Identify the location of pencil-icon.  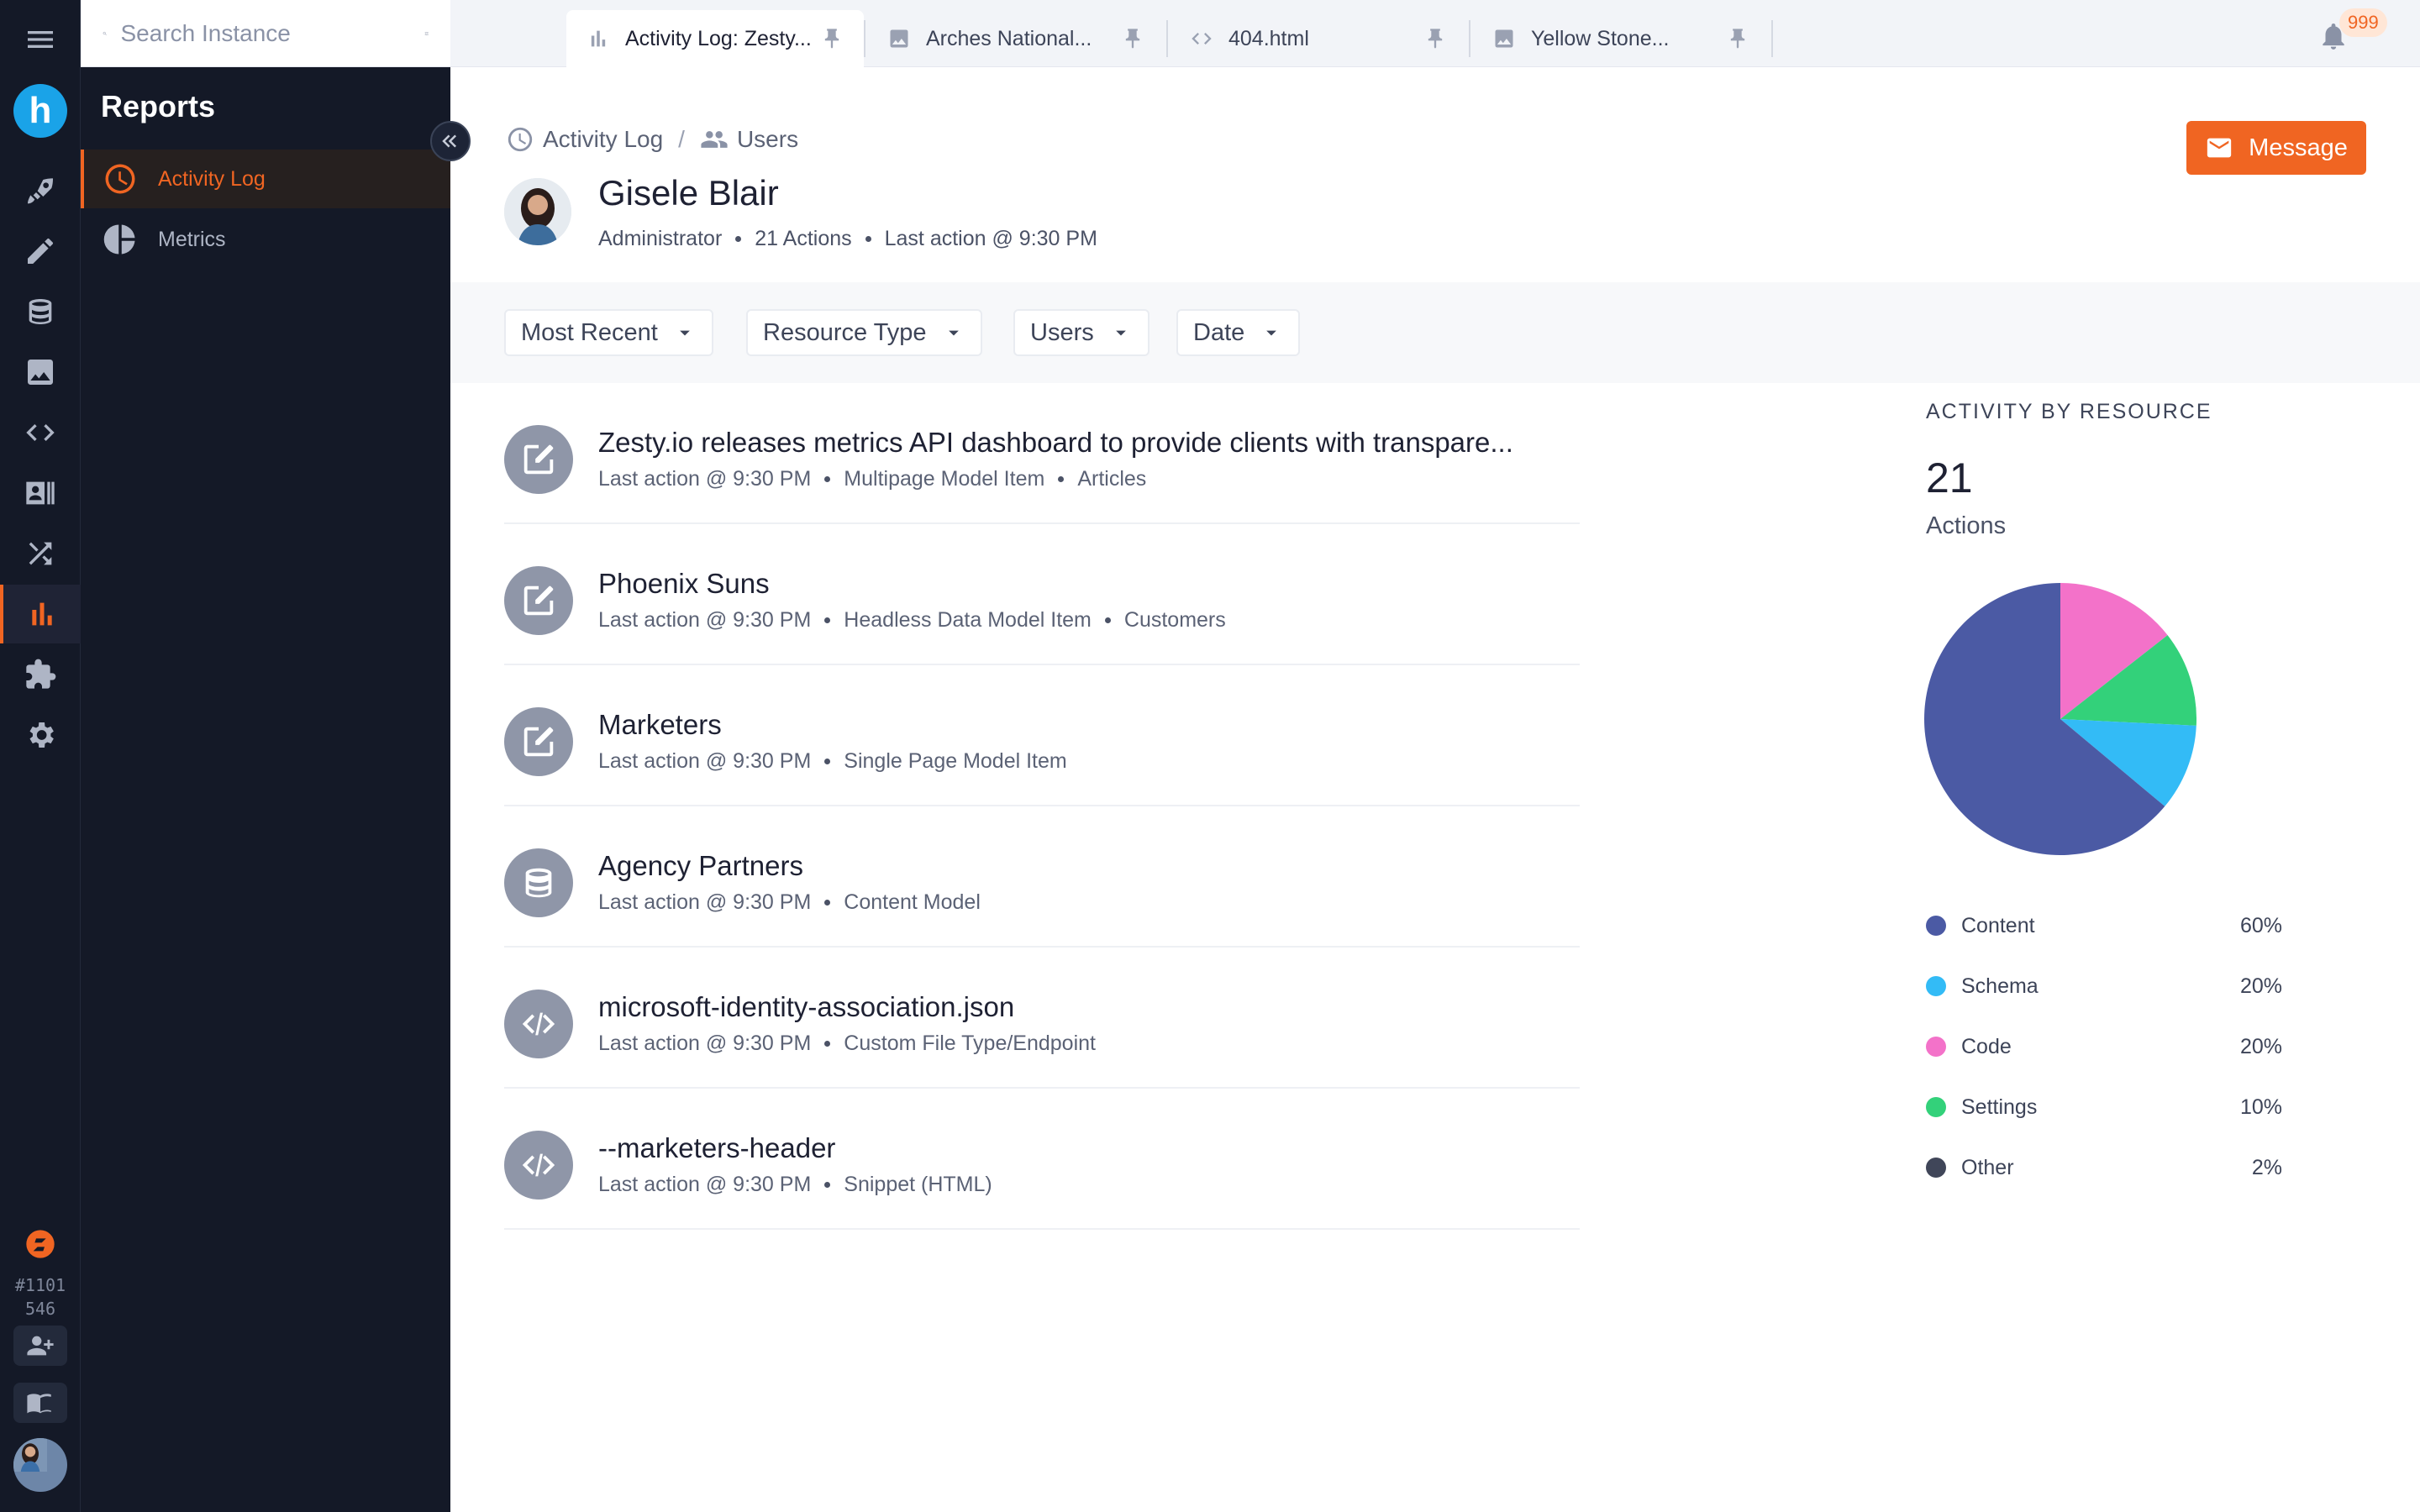
(40, 251).